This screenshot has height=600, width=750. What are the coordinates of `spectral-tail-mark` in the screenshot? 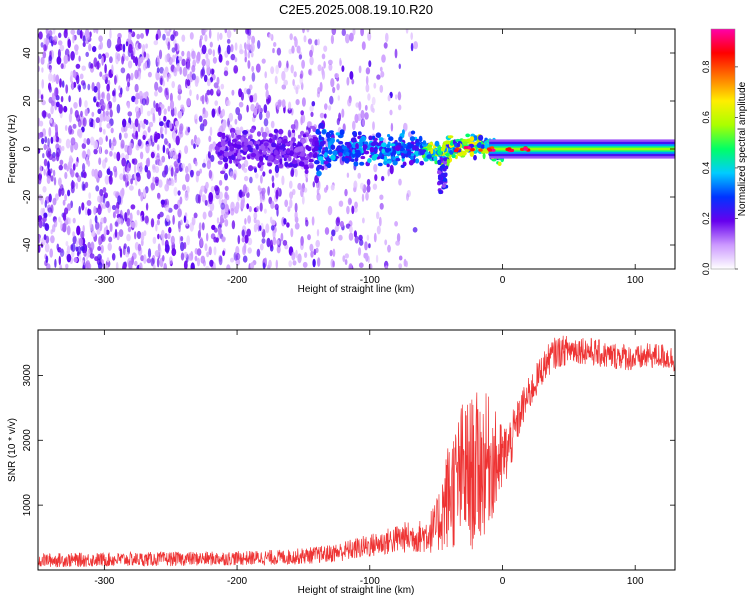 It's located at (445, 180).